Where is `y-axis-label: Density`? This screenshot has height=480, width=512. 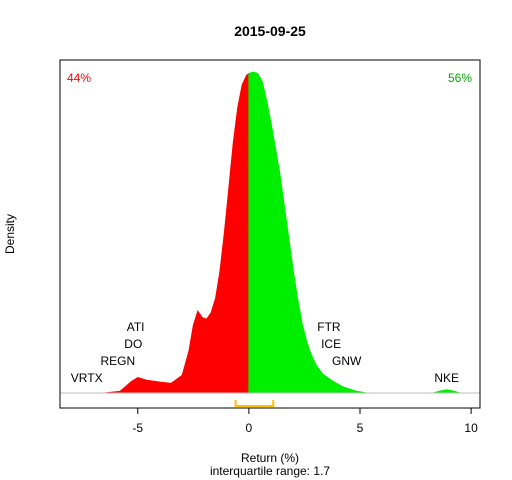
y-axis-label: Density is located at coordinates (10, 234).